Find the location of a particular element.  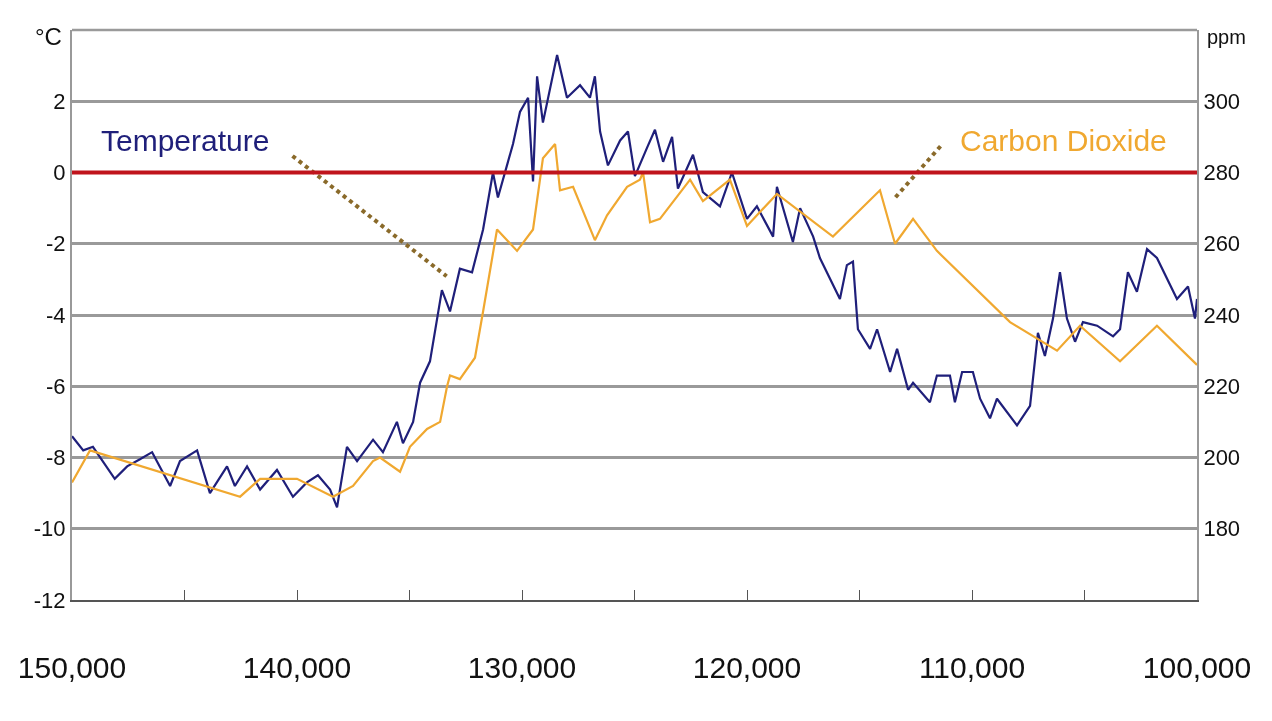

y-tick-label: 2 is located at coordinates (59, 101).